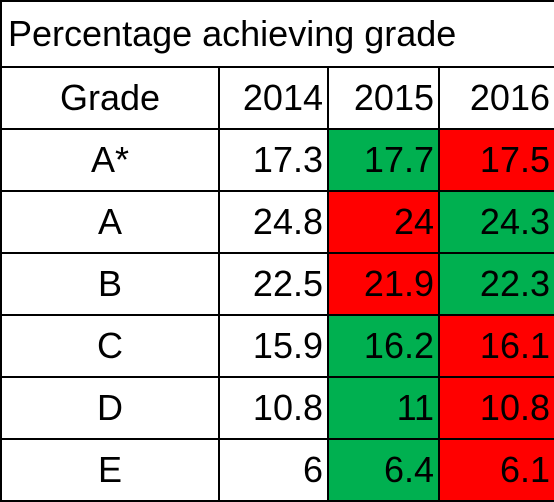 The width and height of the screenshot is (554, 502). Describe the element at coordinates (273, 408) in the screenshot. I see `value-2014-cell: 10.8` at that location.